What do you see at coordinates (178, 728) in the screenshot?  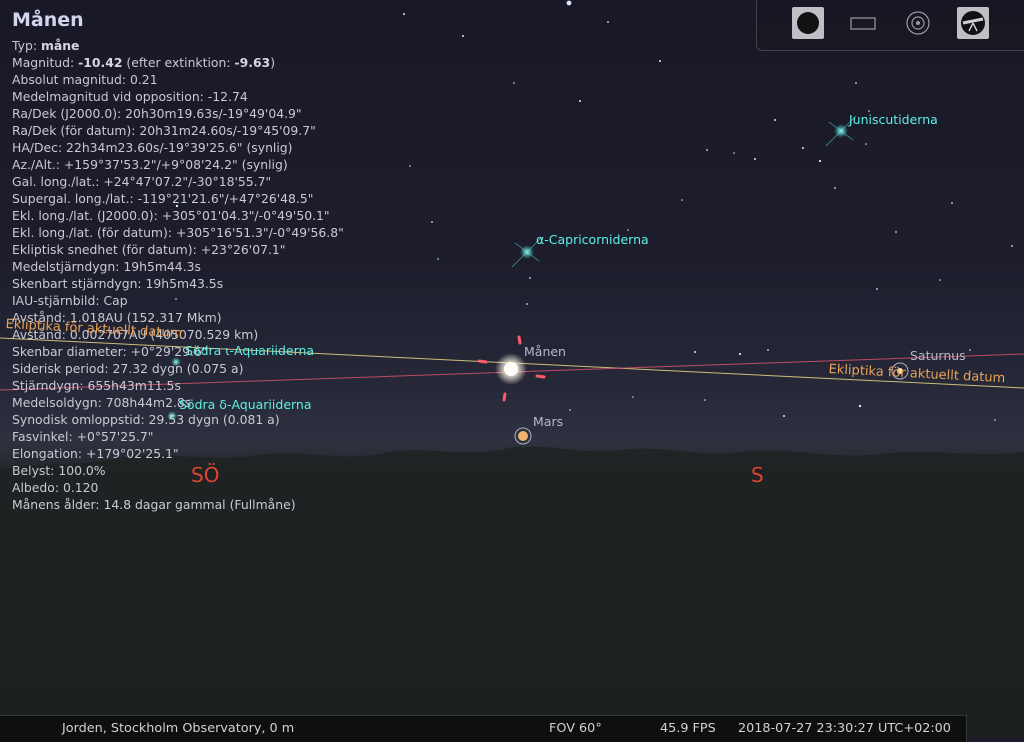 I see `status-location: Jorden, Stockholm Observatory, 0 m` at bounding box center [178, 728].